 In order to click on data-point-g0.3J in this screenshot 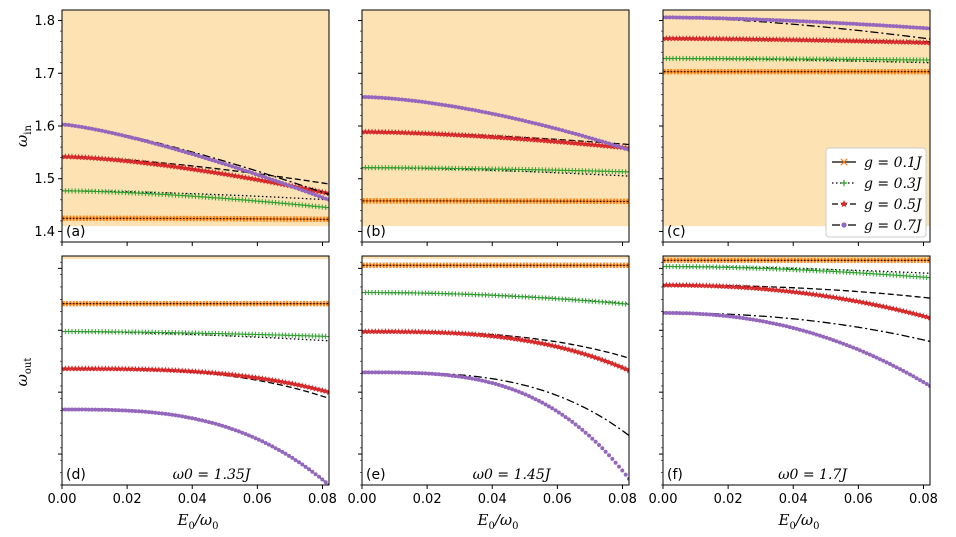, I will do `click(327, 336)`.